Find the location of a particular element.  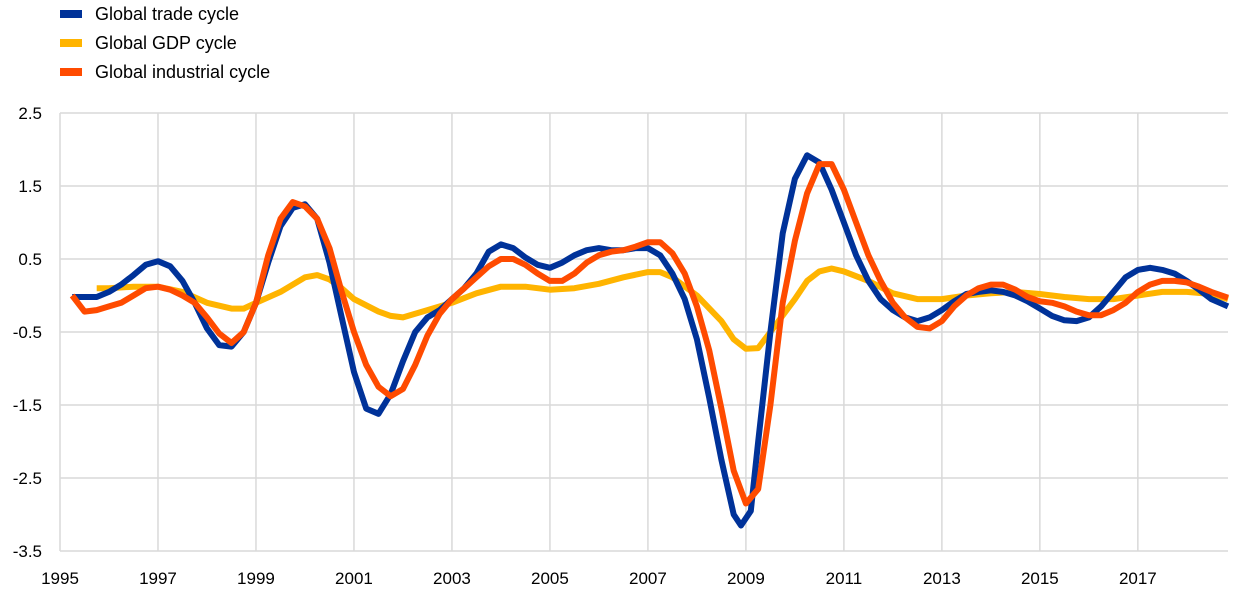

x-tick-label: 2003 is located at coordinates (452, 578).